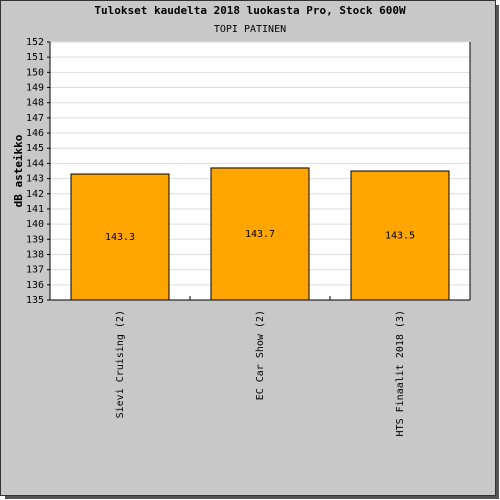  I want to click on y-tick-label: 140, so click(35, 224).